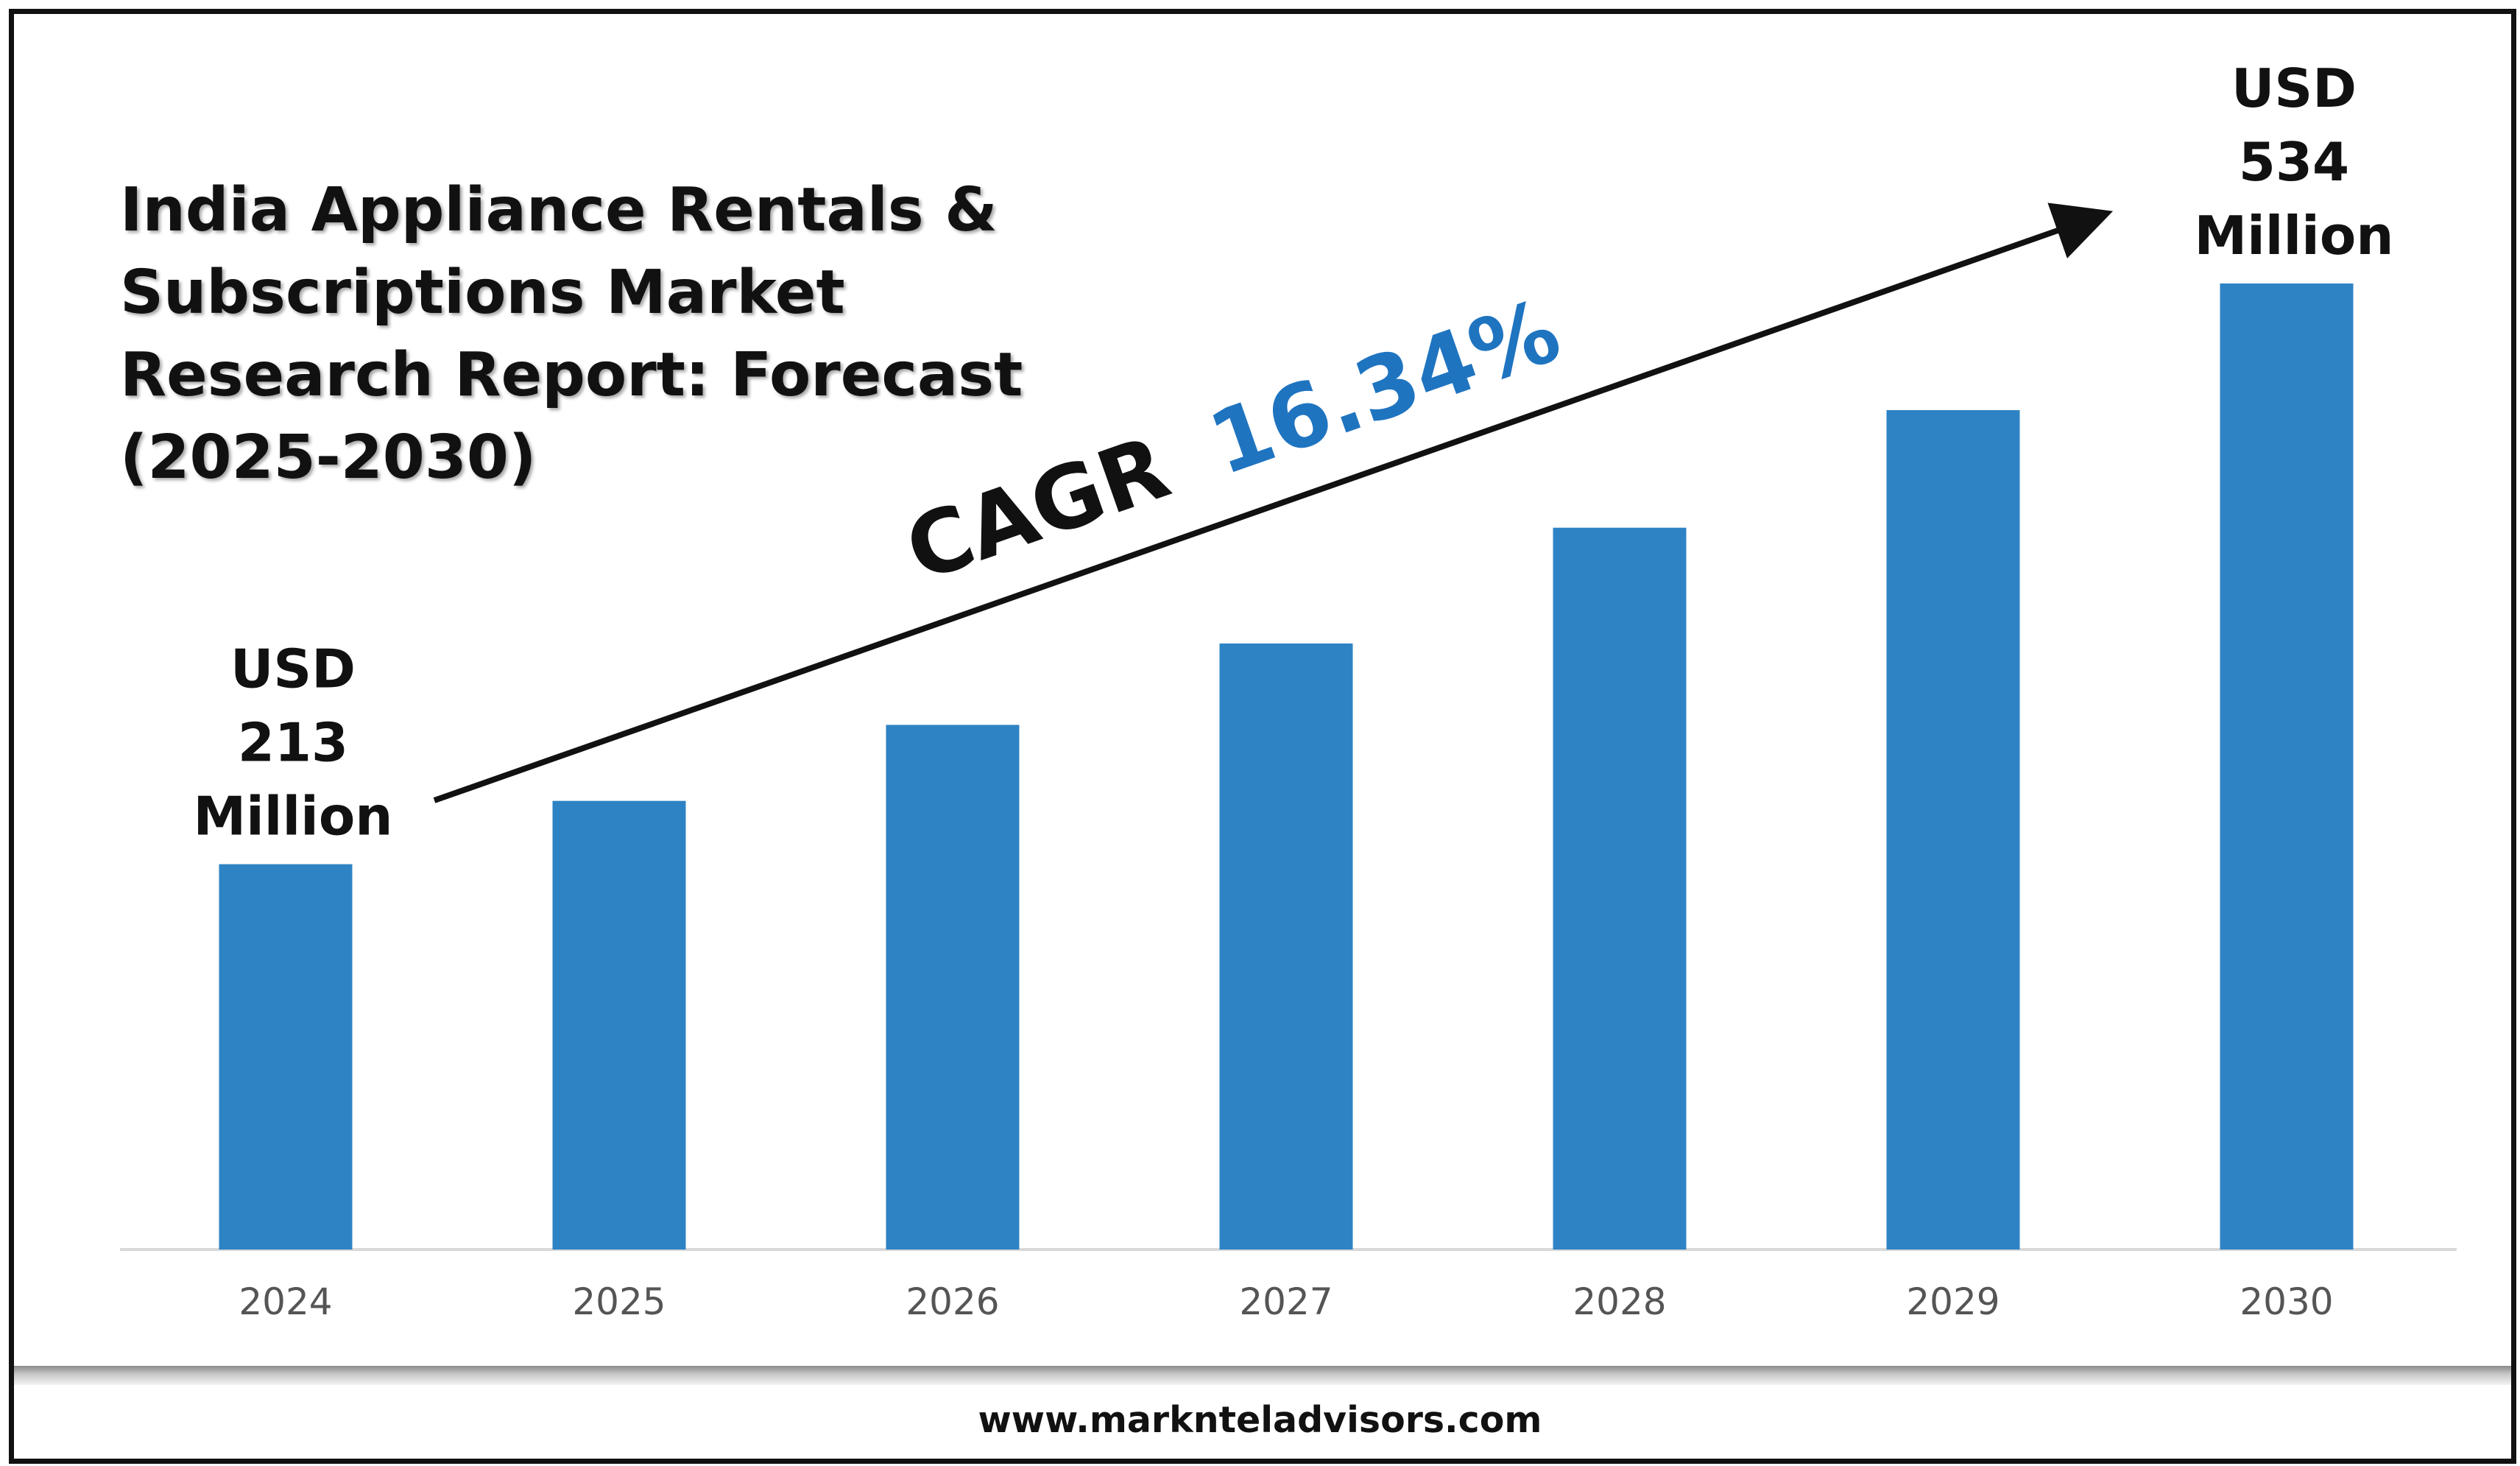 The width and height of the screenshot is (2520, 1466). Describe the element at coordinates (2287, 766) in the screenshot. I see `bar-2030` at that location.